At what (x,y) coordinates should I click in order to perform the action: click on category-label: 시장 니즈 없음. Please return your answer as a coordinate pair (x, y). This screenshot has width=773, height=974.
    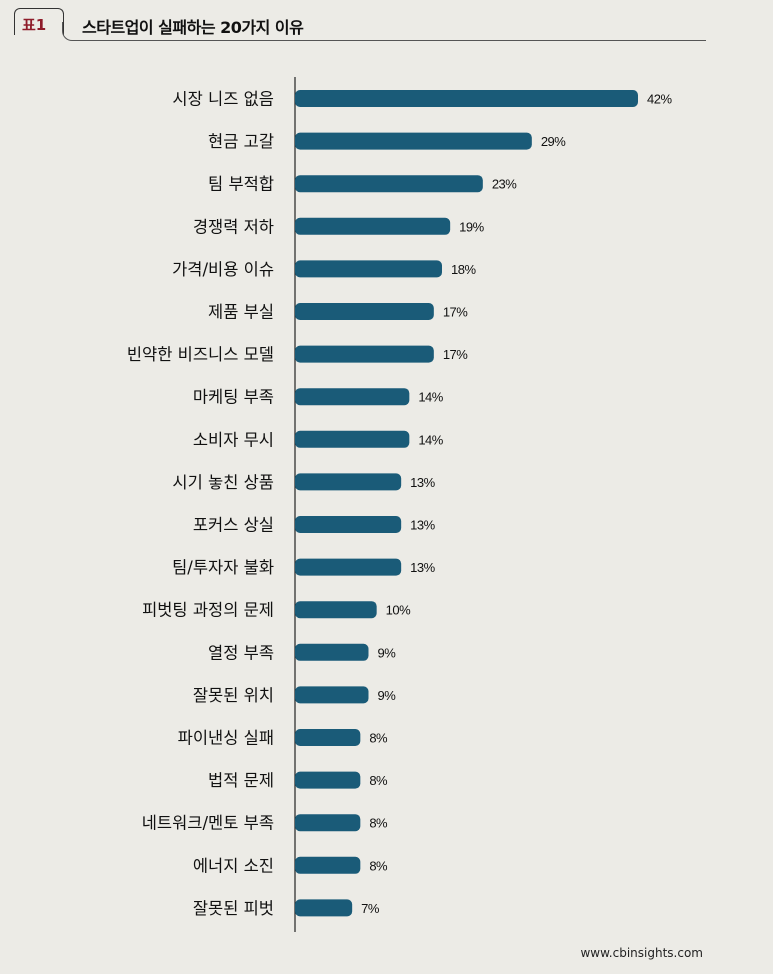
    Looking at the image, I should click on (223, 99).